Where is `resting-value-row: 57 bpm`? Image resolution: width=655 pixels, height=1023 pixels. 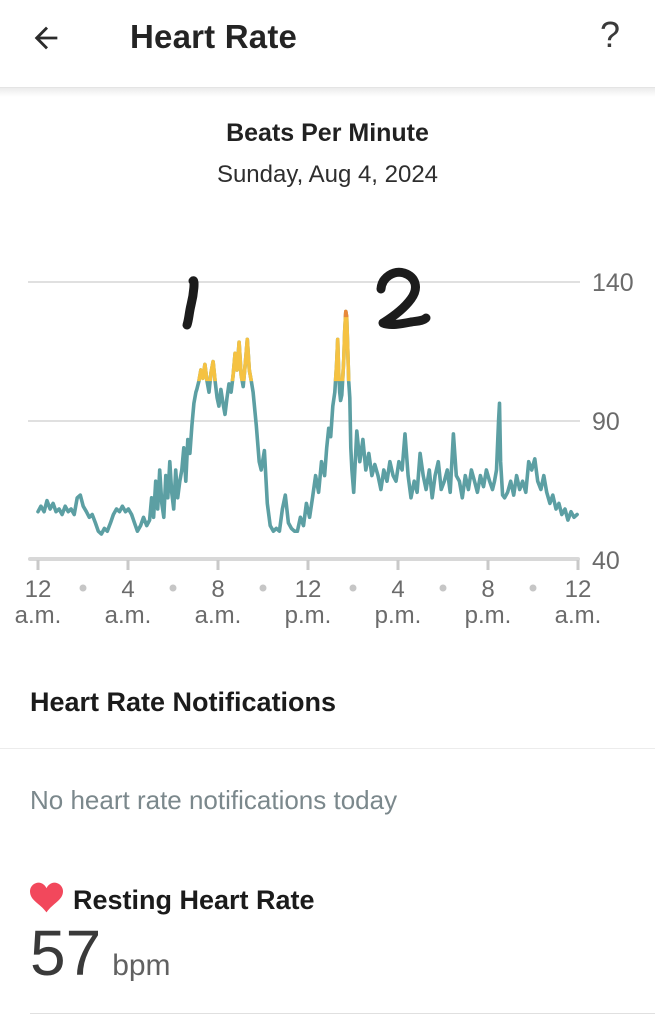
resting-value-row: 57 bpm is located at coordinates (327, 952).